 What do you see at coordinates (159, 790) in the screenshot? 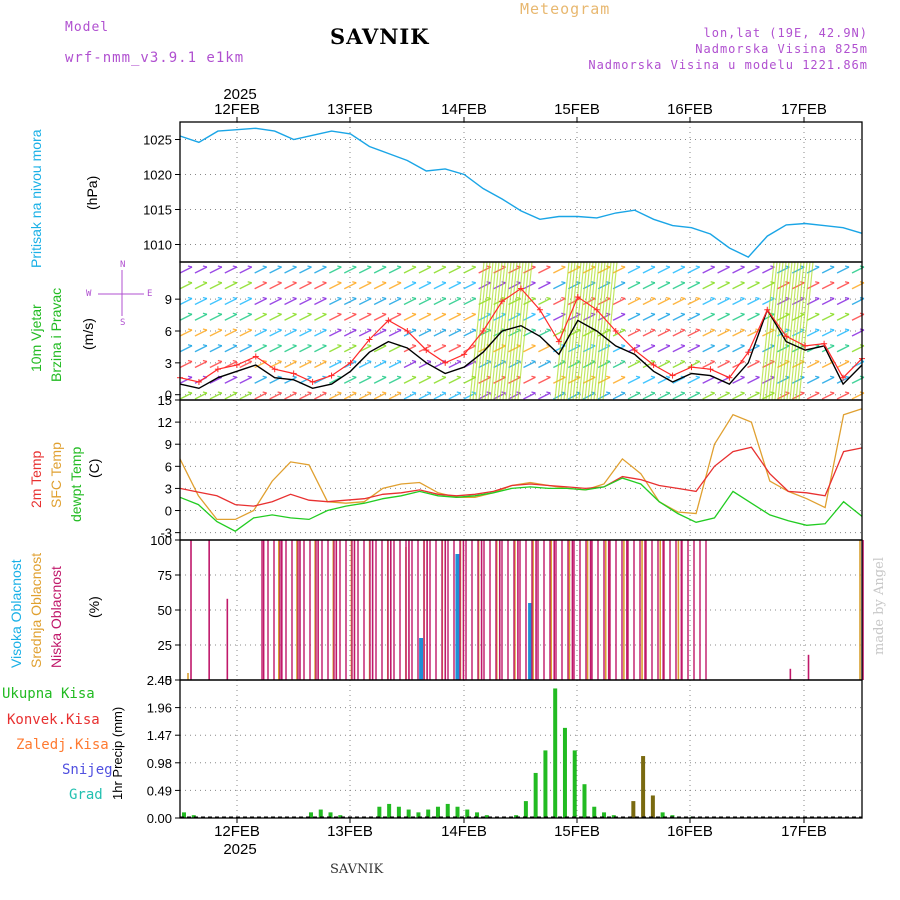
I see `y-tick-label: 0.49` at bounding box center [159, 790].